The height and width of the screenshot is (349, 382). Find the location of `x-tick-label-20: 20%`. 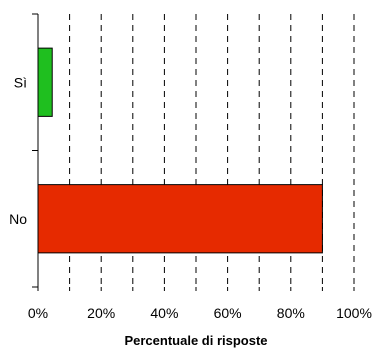

x-tick-label-20: 20% is located at coordinates (101, 313).